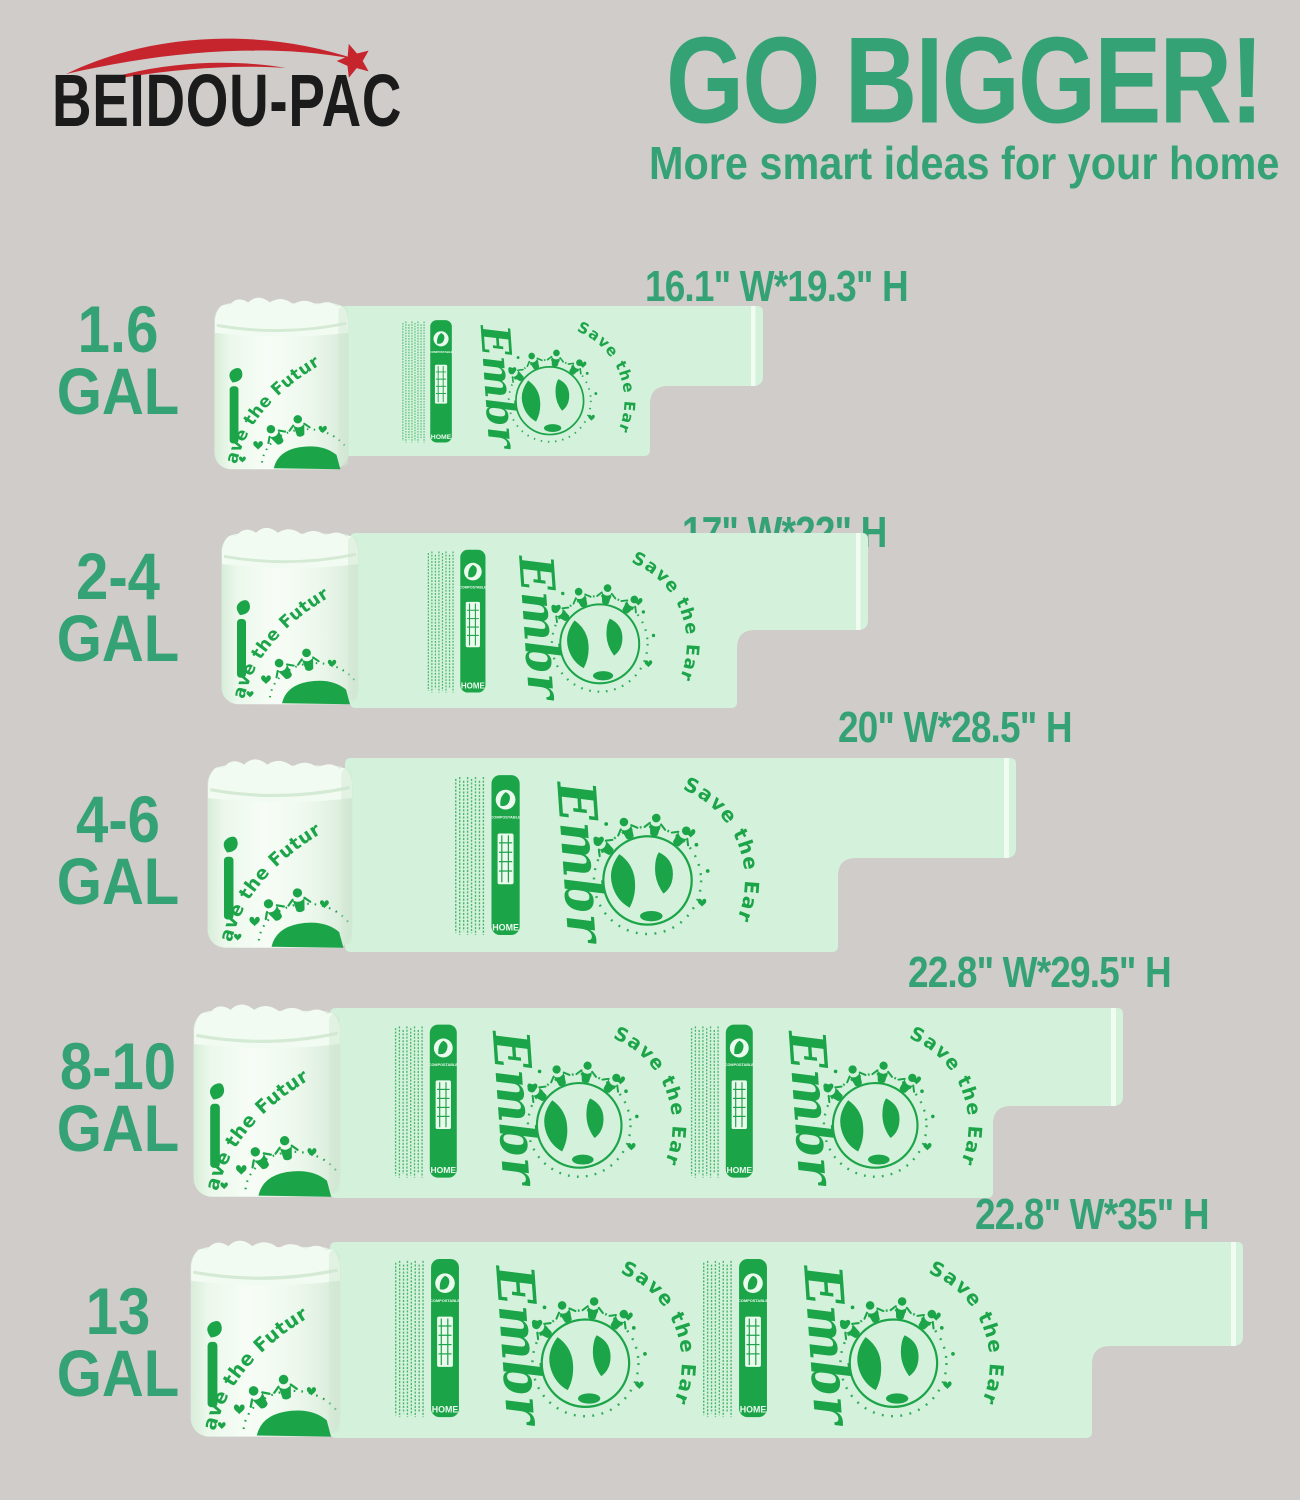 The width and height of the screenshot is (1300, 1500). Describe the element at coordinates (1040, 972) in the screenshot. I see `dimension-label-4: 22.8" W*29.5" H` at that location.